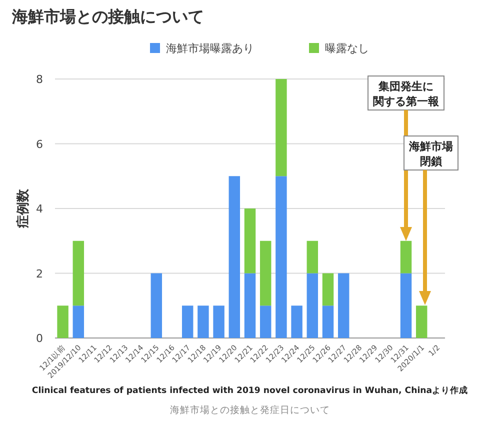 This screenshot has width=500, height=421. Describe the element at coordinates (250, 410) in the screenshot. I see `text: 海鮮市場との接触と発症日について` at that location.